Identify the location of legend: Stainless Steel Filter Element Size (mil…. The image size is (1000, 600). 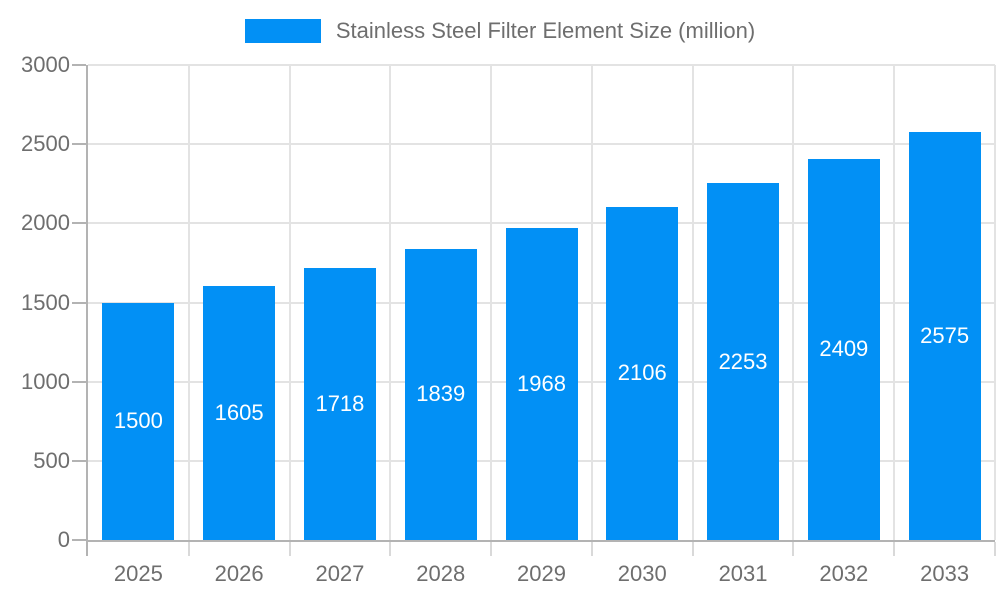
(500, 31).